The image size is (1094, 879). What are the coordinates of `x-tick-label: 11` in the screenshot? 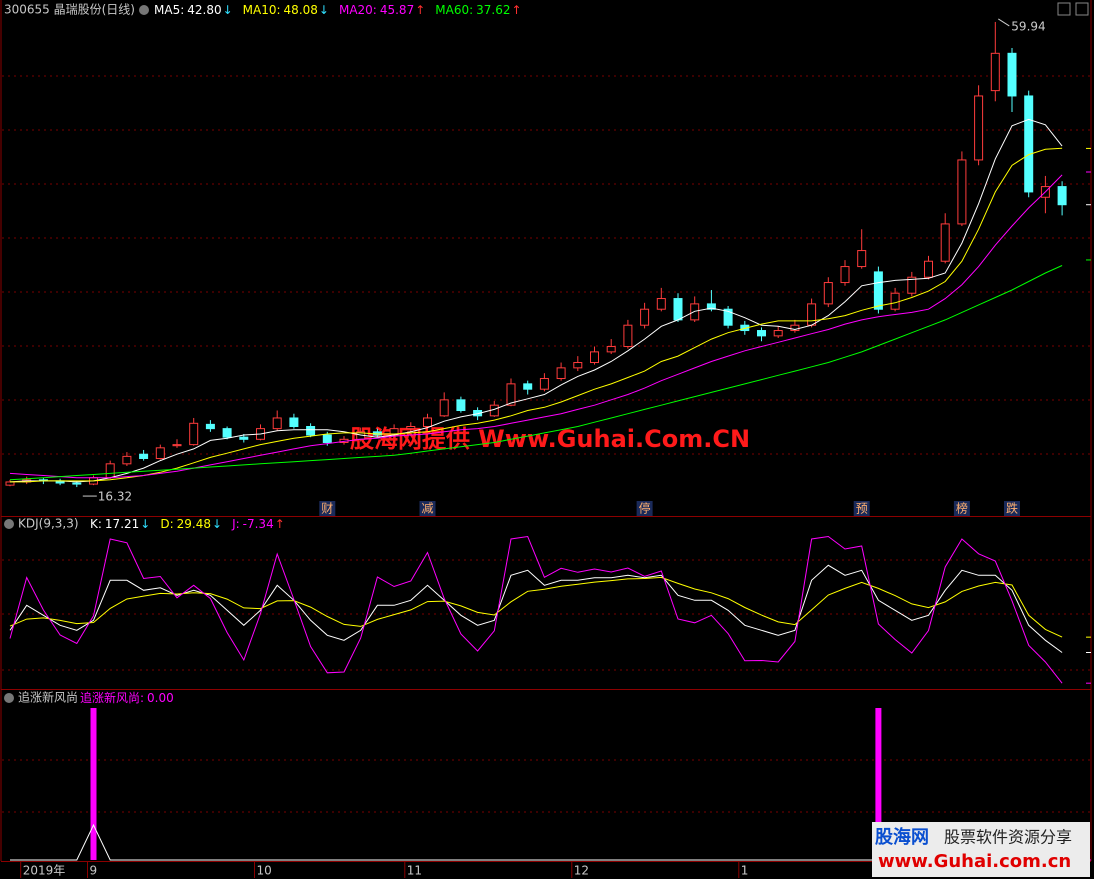 It's located at (414, 871).